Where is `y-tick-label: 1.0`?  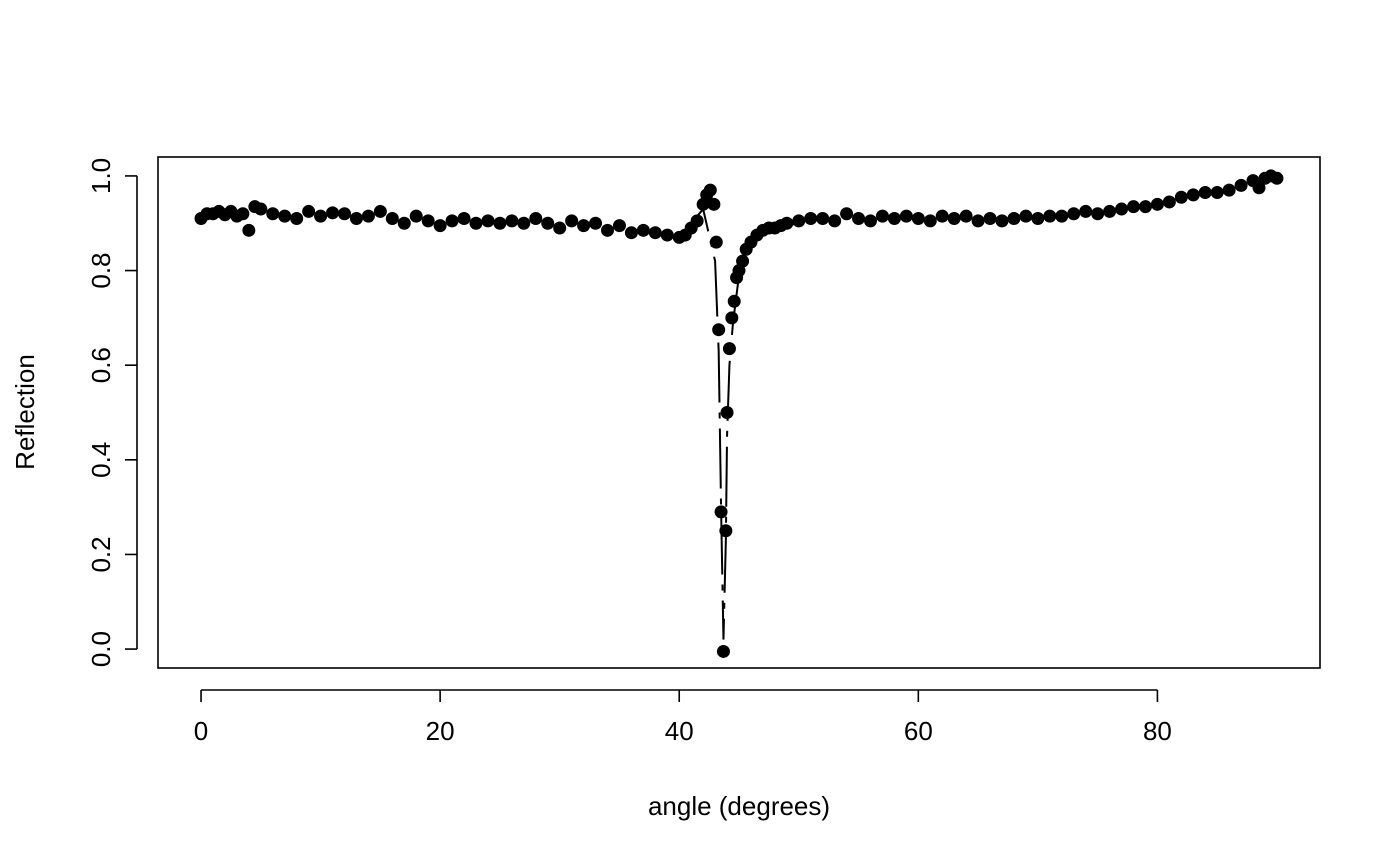 y-tick-label: 1.0 is located at coordinates (101, 176).